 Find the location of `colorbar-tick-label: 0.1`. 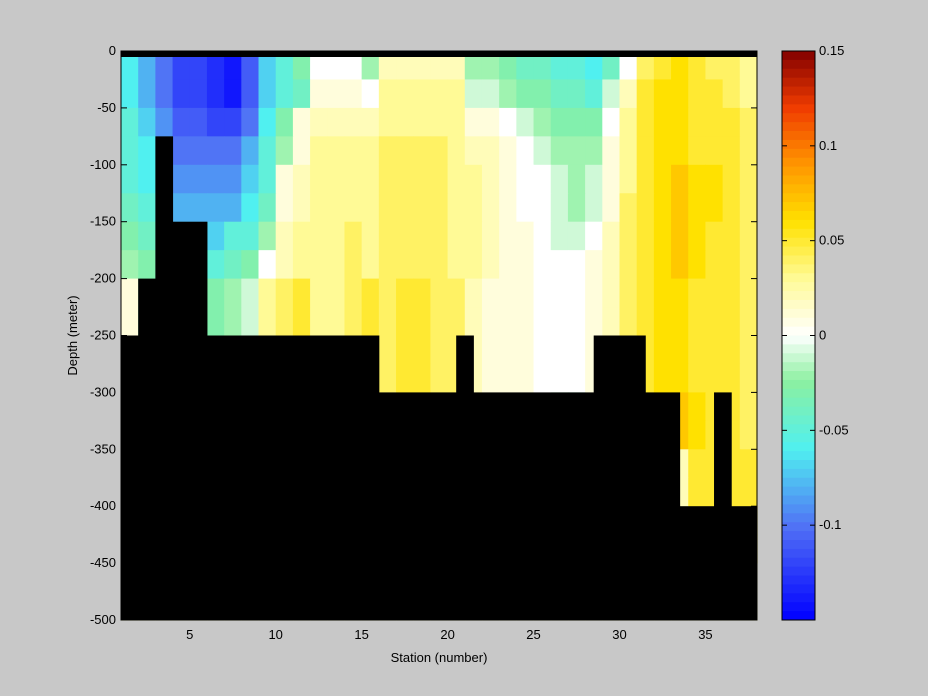

colorbar-tick-label: 0.1 is located at coordinates (828, 145).